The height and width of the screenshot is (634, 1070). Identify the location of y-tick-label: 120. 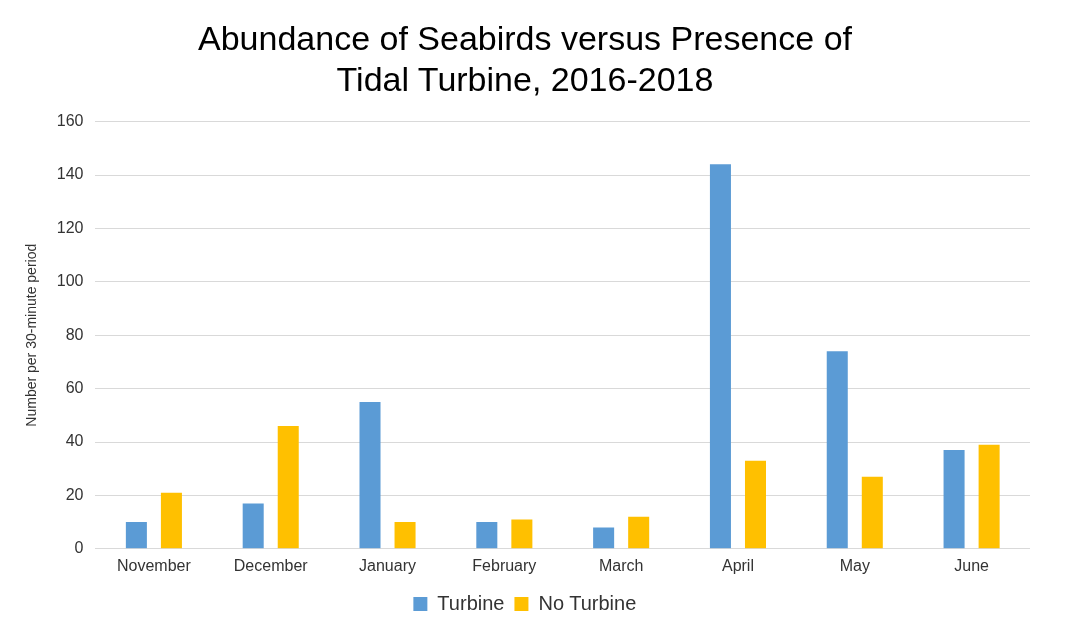
(70, 227).